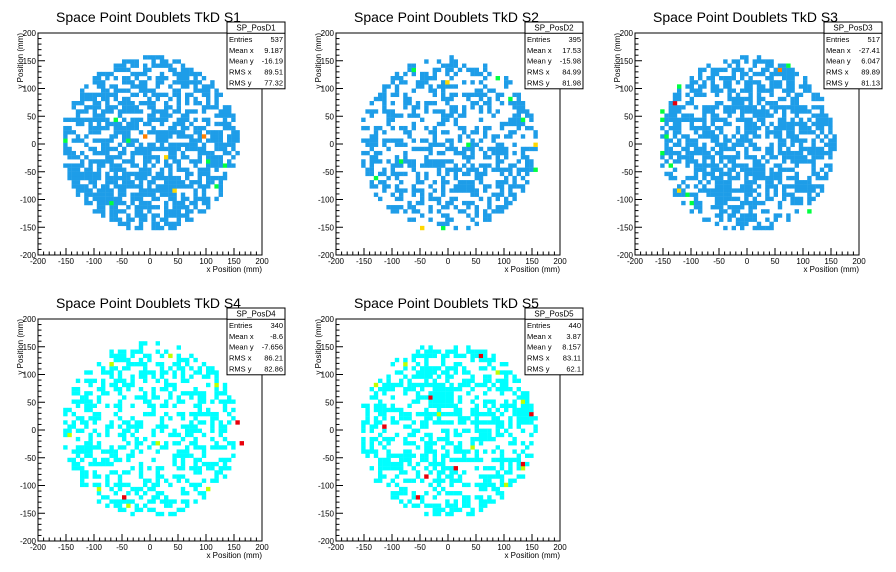 The image size is (896, 572). I want to click on stats-label: Mean x, so click(838, 50).